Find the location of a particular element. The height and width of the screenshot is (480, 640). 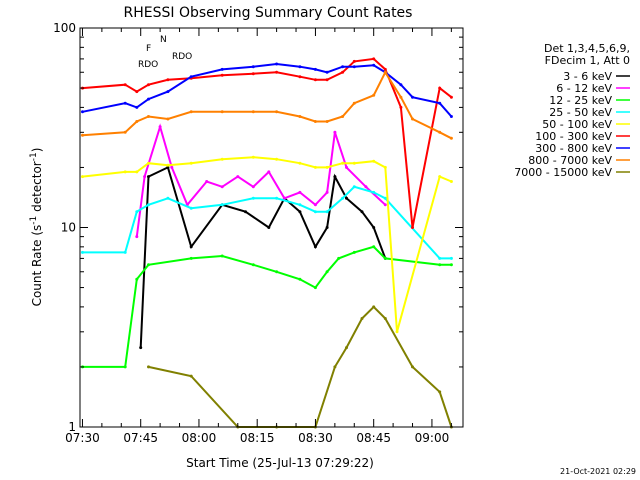

legend-label: 7000 - 15000 keV is located at coordinates (563, 172).